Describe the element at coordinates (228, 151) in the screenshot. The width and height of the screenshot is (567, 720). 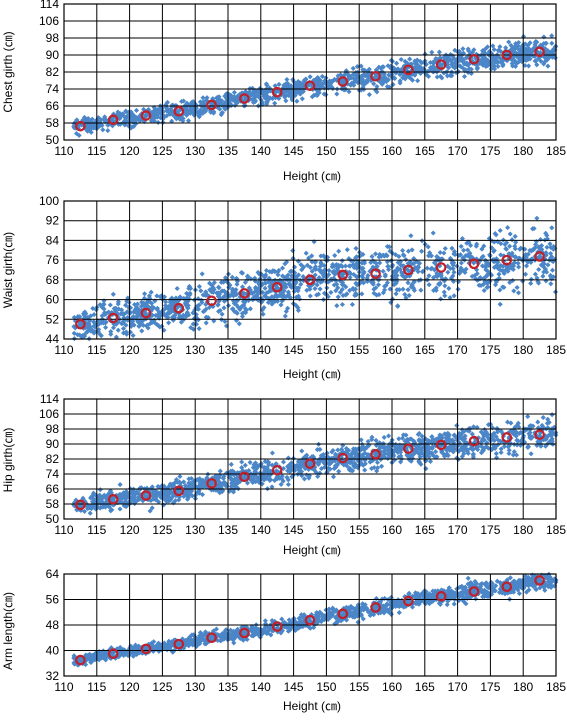
I see `x-tick-label: 135` at that location.